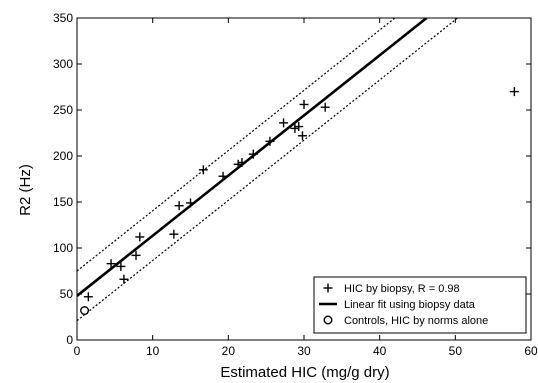  I want to click on y-tick: 100, so click(292, 248).